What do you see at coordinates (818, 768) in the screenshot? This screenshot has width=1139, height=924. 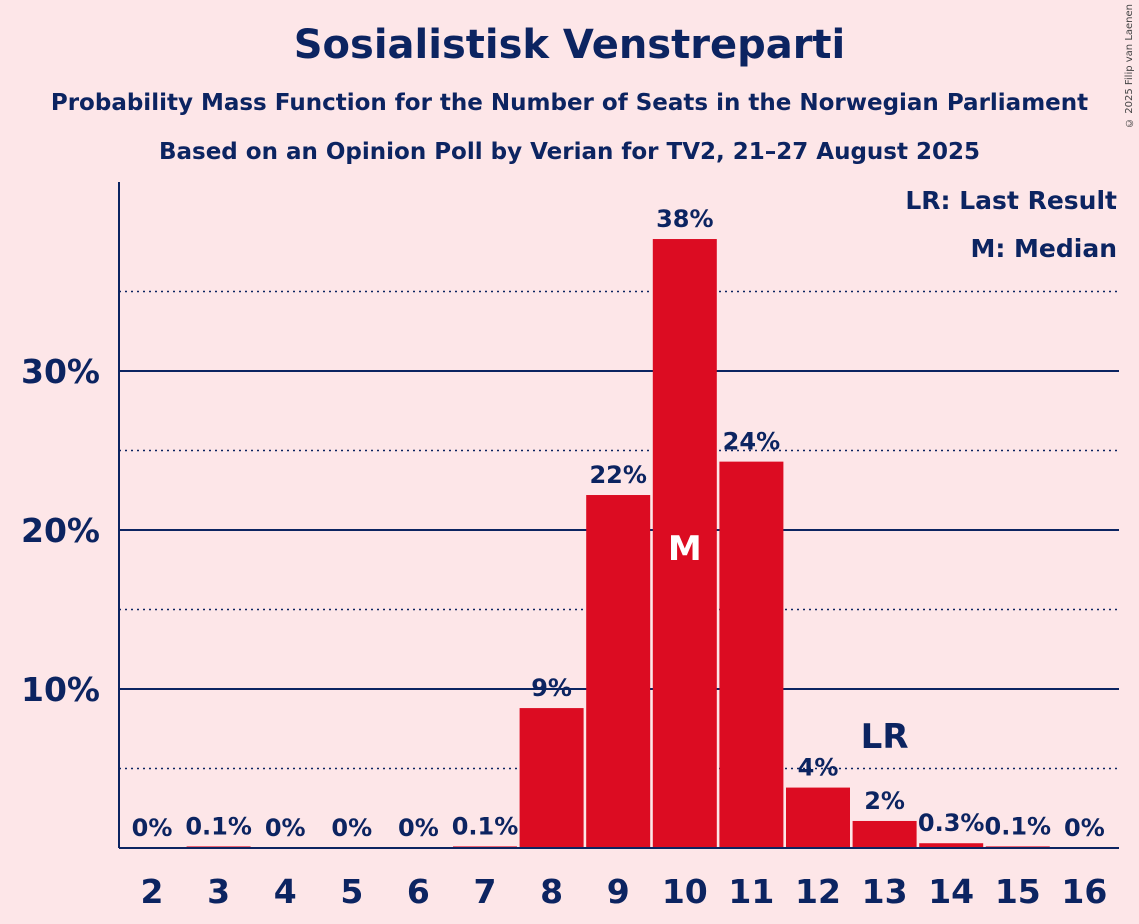 I see `bar-value-label: 4%` at bounding box center [818, 768].